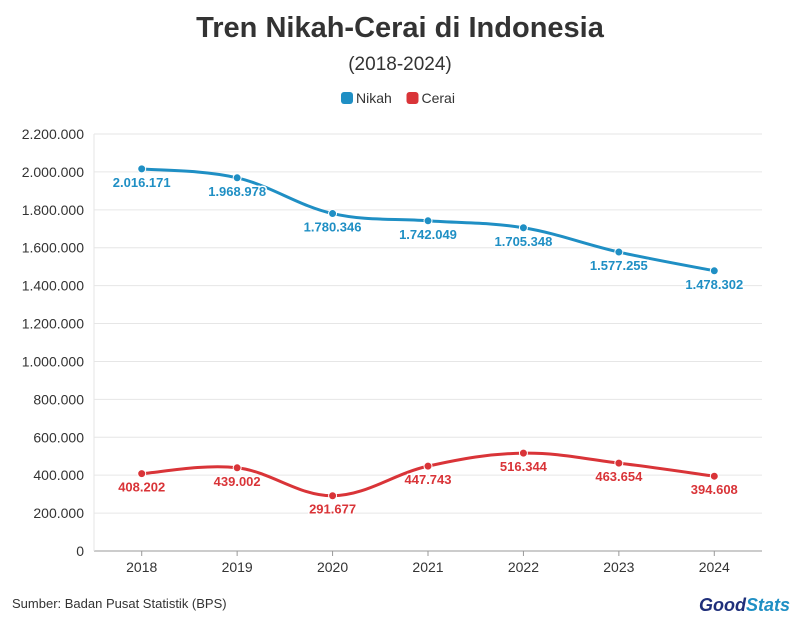 Image resolution: width=800 pixels, height=625 pixels. I want to click on y-tick-label: 400.000, so click(58, 475).